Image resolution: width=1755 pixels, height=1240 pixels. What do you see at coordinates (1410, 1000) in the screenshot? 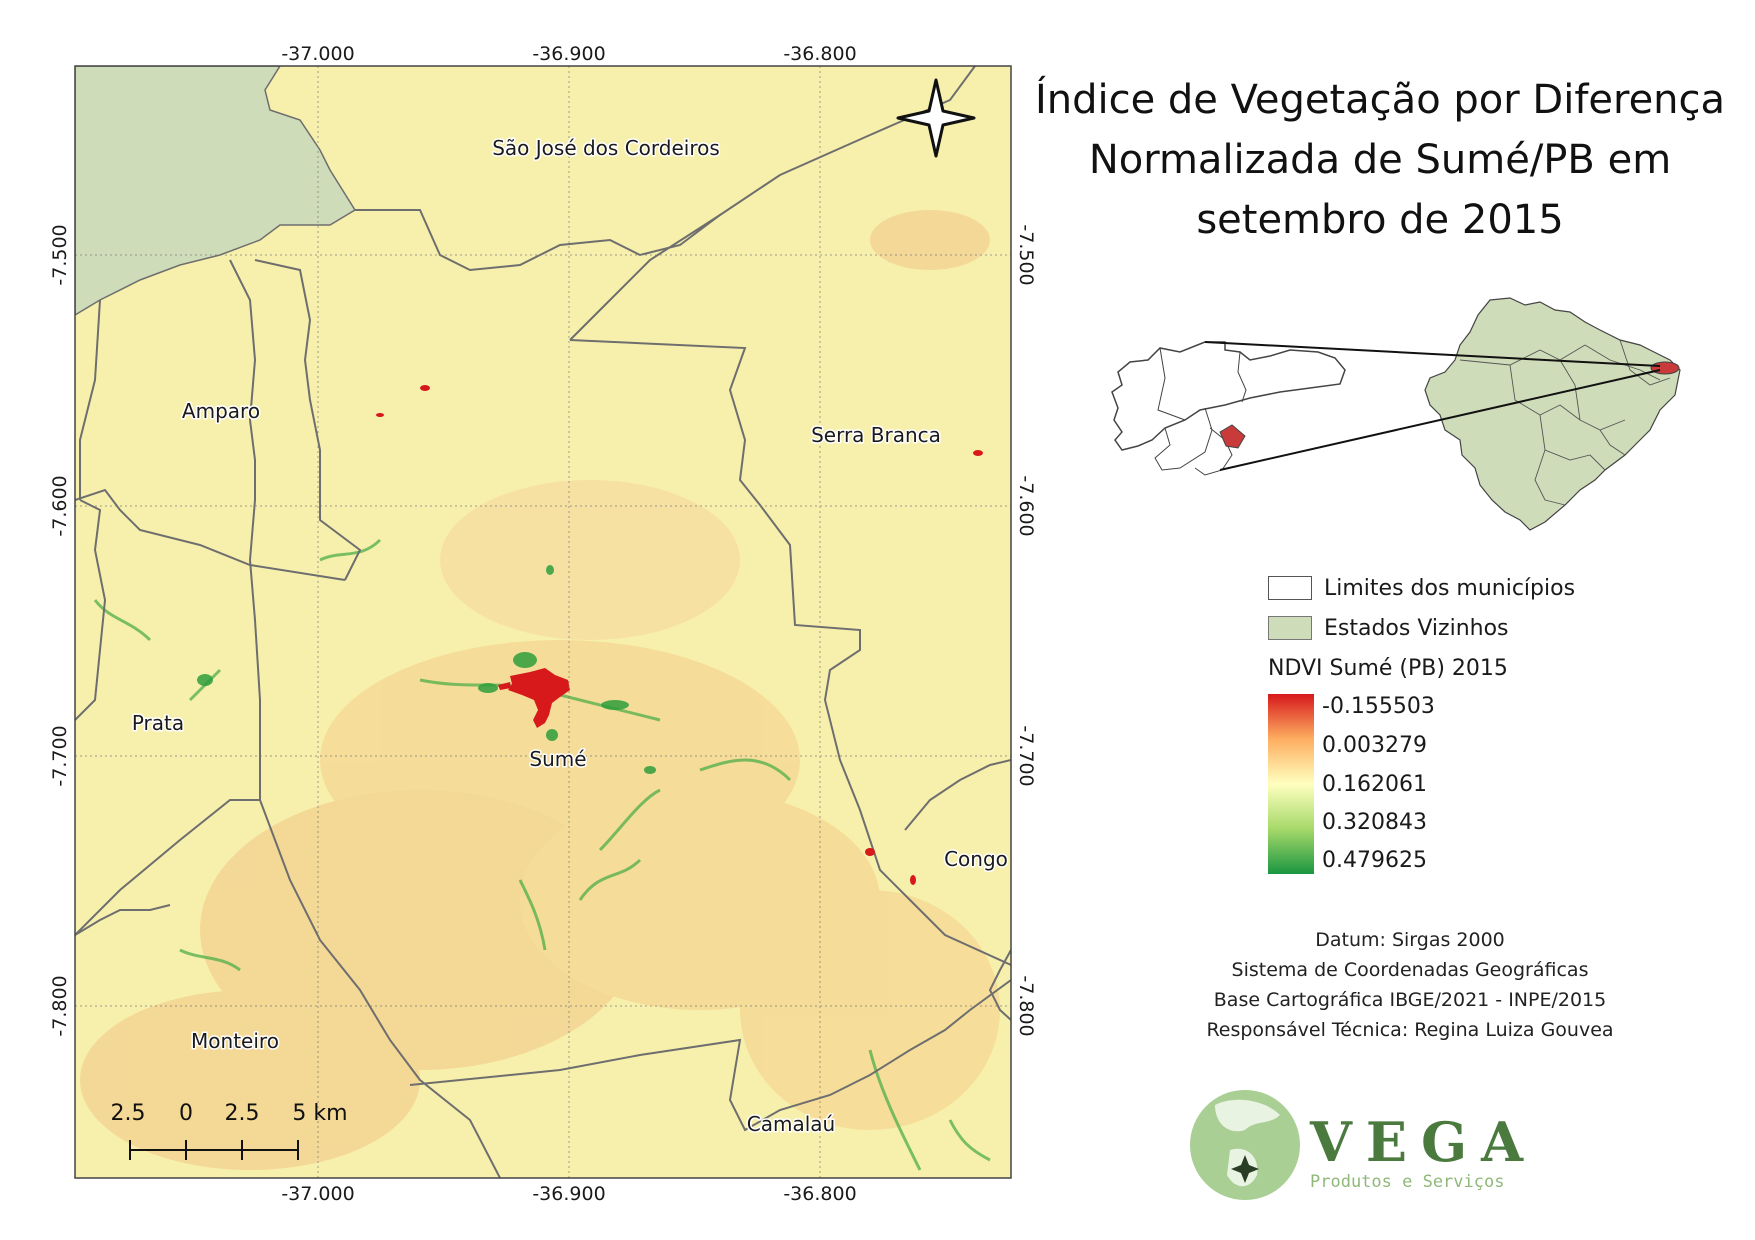
I see `credits-line: Base Cartográfica IBGE/2021 - INPE/2015` at bounding box center [1410, 1000].